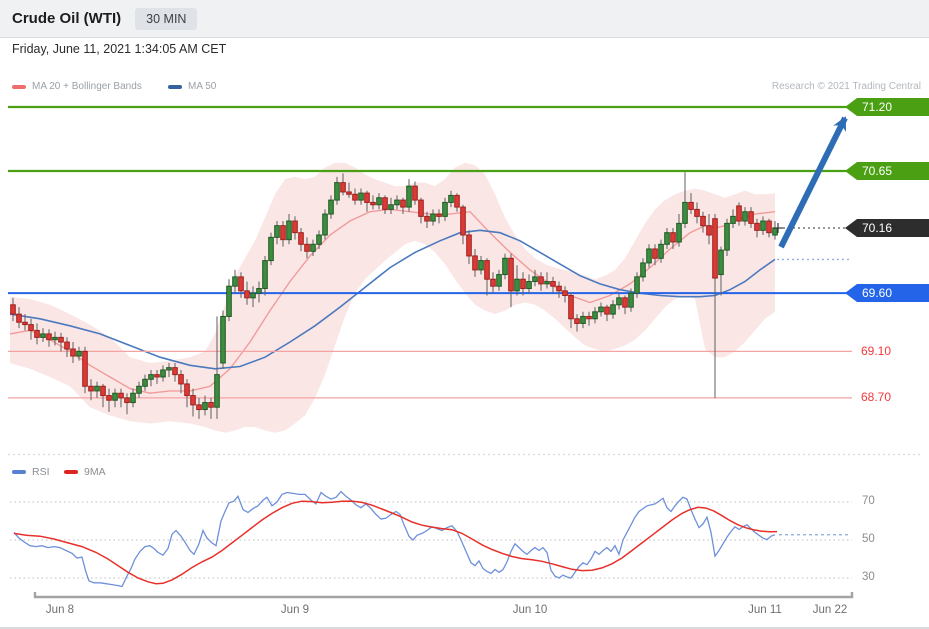 The width and height of the screenshot is (929, 629). Describe the element at coordinates (119, 49) in the screenshot. I see `timestamp: Friday, June 11, 2021 1:34:05 AM CET` at that location.